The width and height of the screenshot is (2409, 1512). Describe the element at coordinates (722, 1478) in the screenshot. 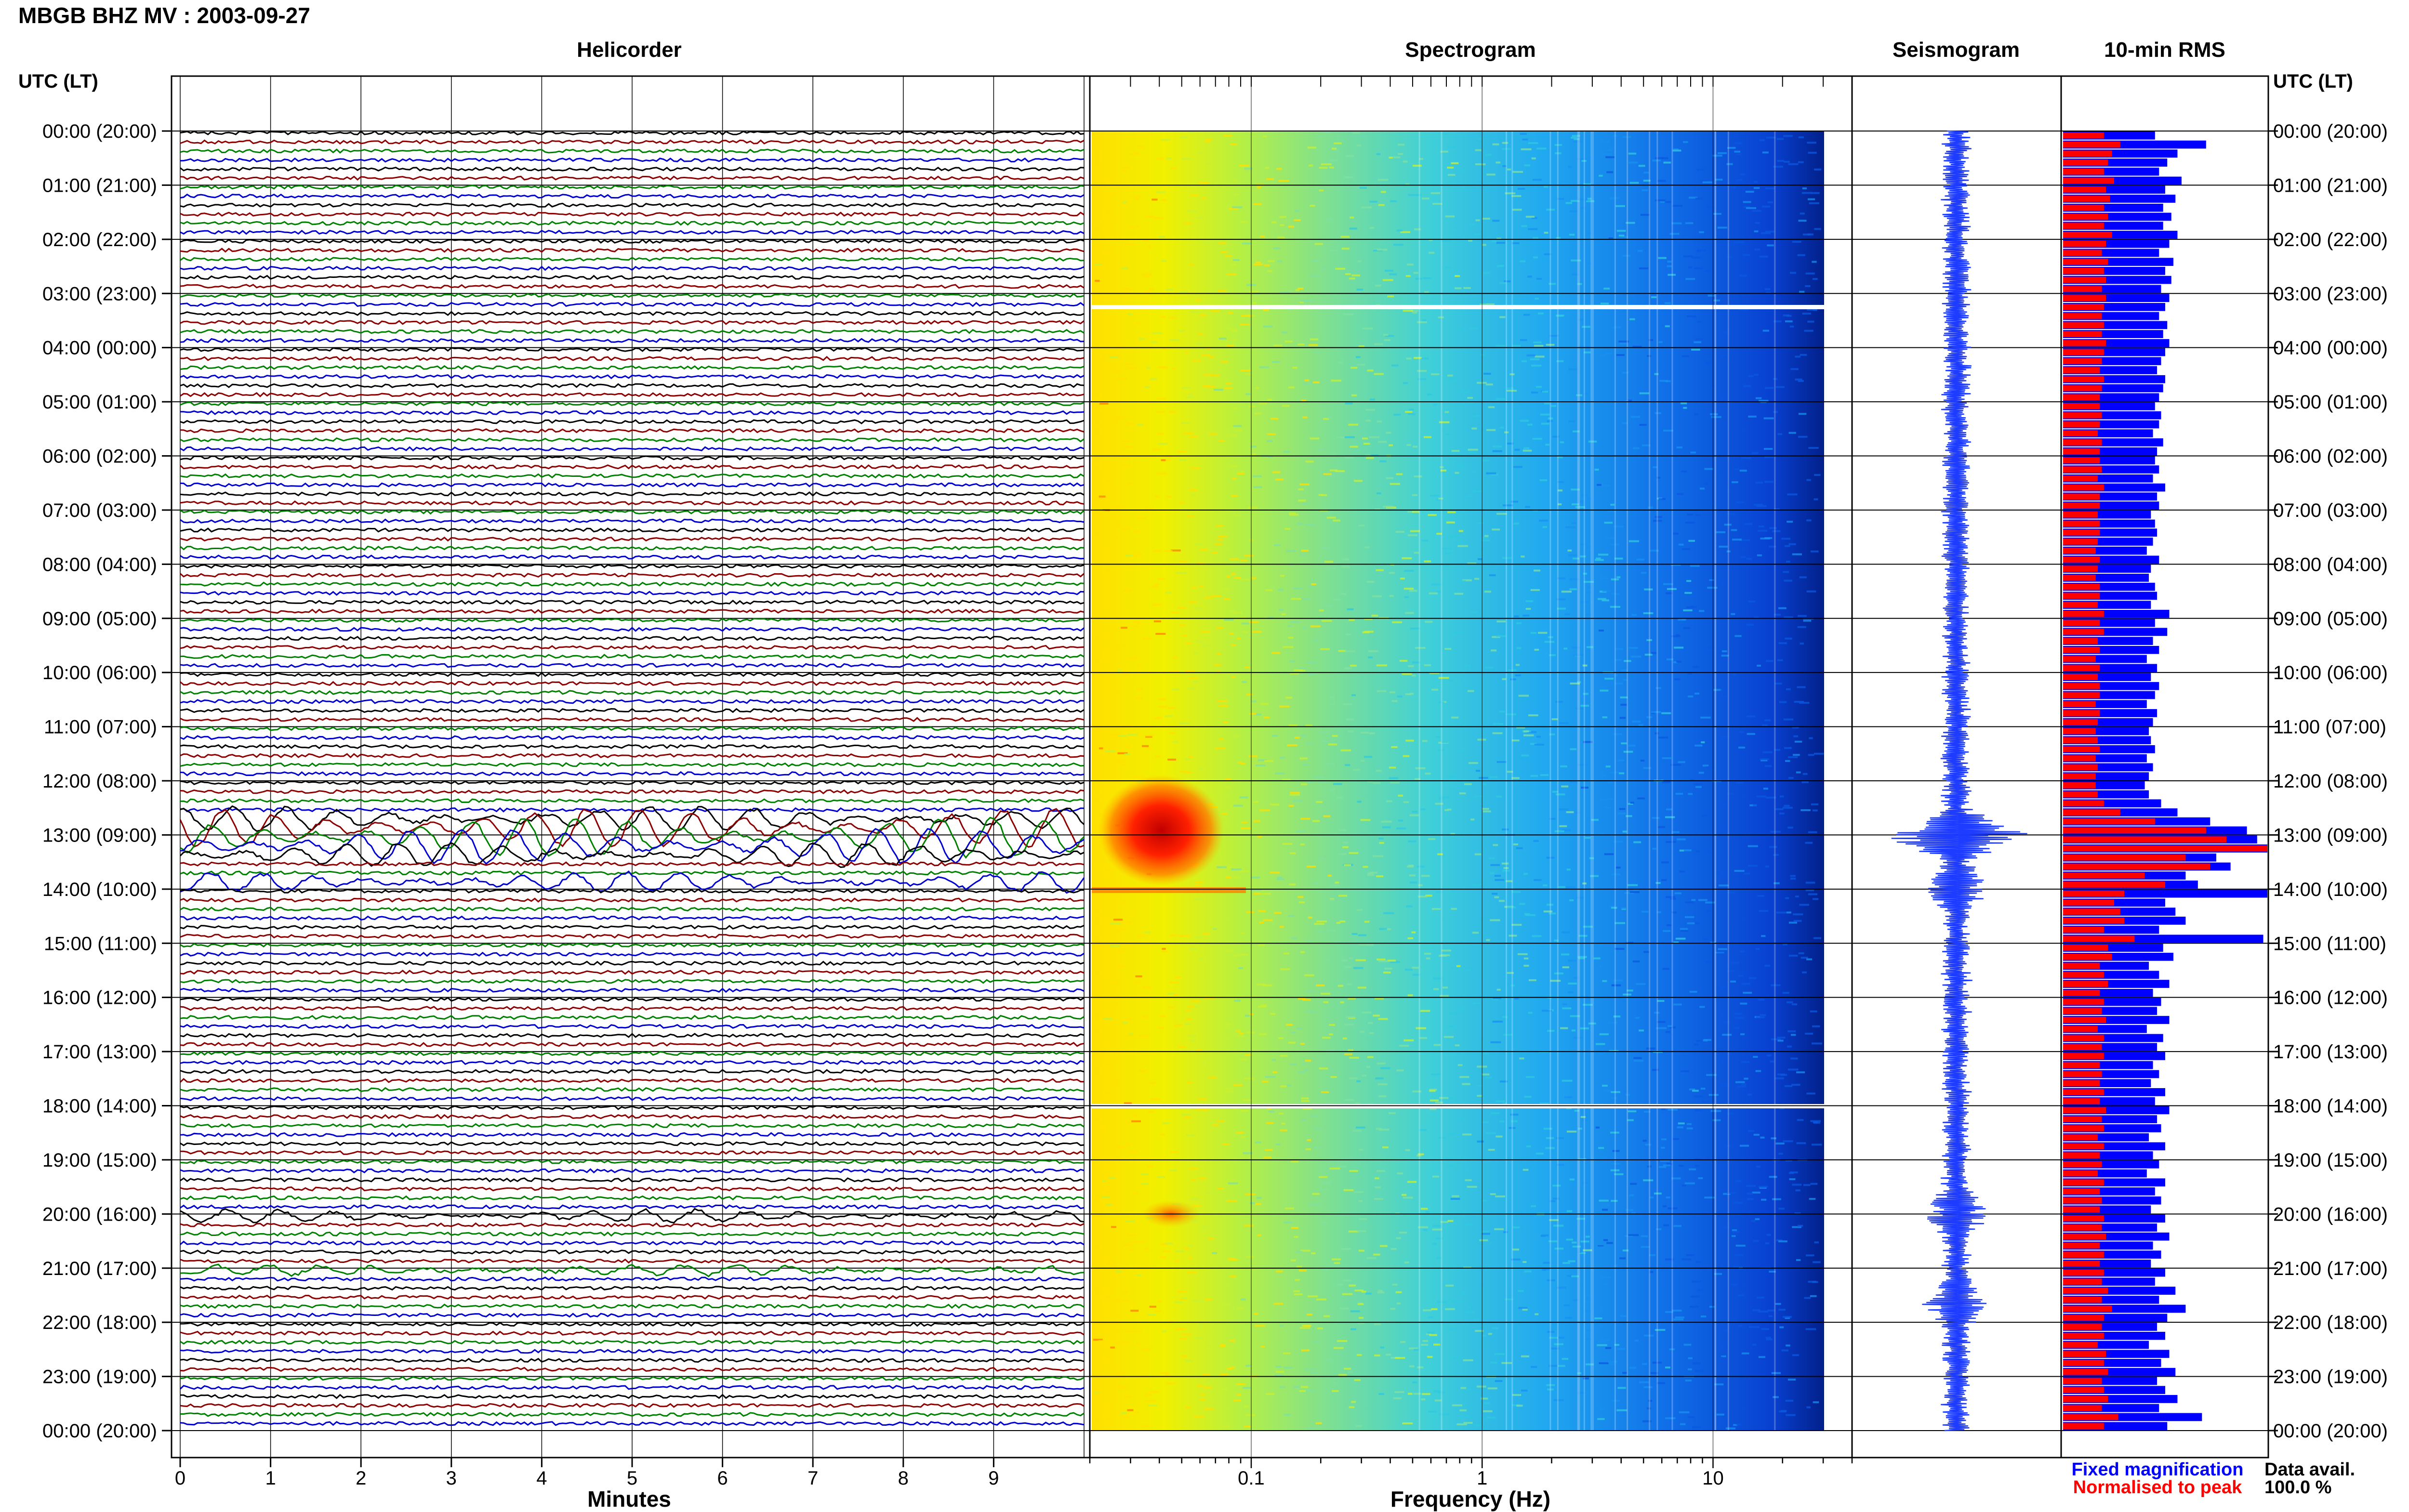

I see `minute-tick-label: 6` at that location.